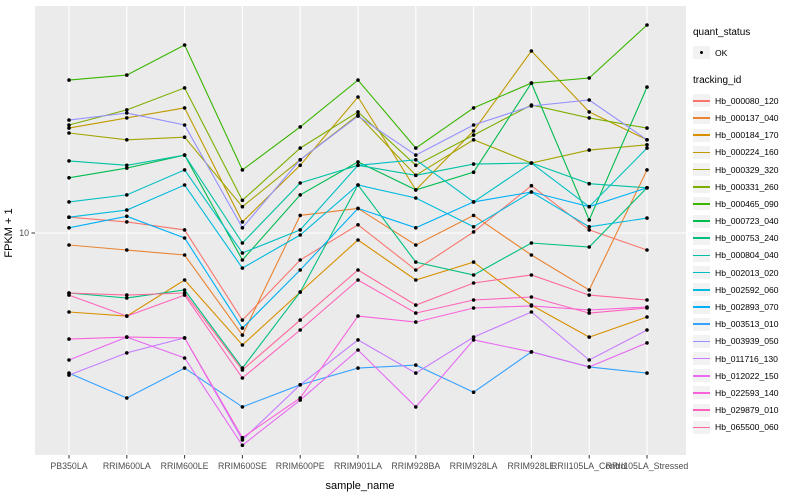  I want to click on legend-item-label: Hb_002893_070, so click(747, 307).